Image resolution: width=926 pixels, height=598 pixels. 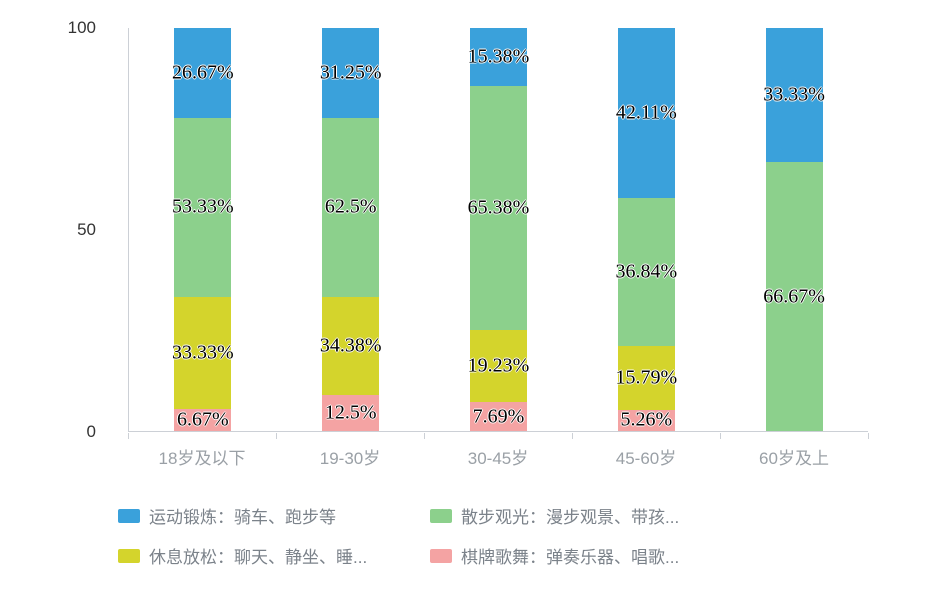 I want to click on bar-segment: 34.38%, so click(x=350, y=346).